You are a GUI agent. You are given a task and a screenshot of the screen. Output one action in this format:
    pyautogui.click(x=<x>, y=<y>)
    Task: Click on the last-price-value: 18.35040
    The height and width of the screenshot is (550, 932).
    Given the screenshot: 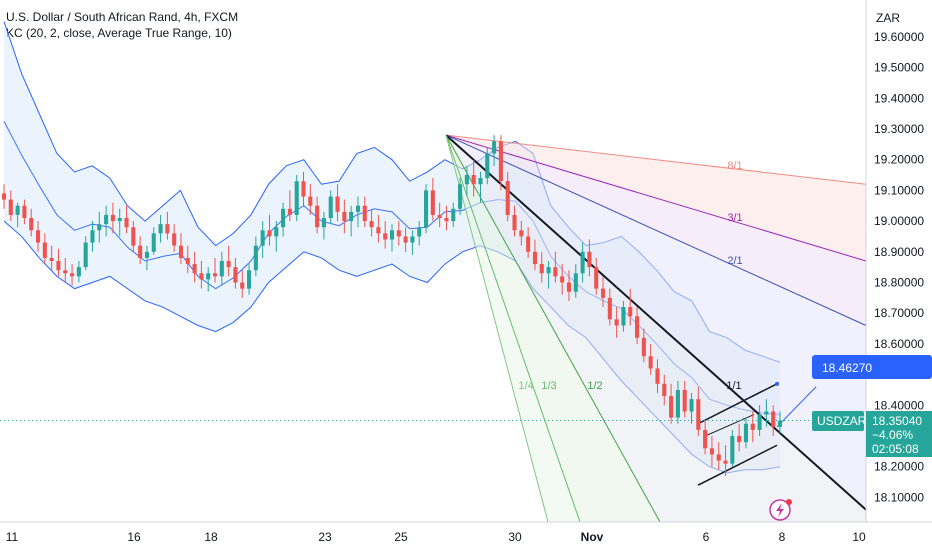 What is the action you would take?
    pyautogui.click(x=897, y=421)
    